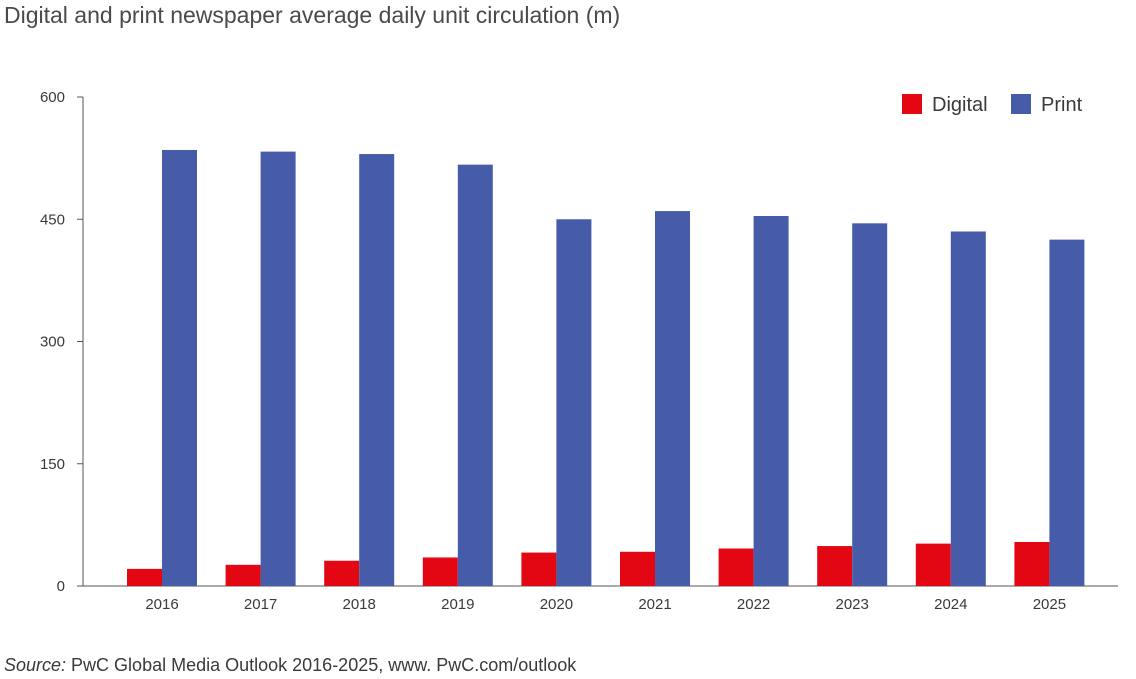  What do you see at coordinates (52, 219) in the screenshot?
I see `y-tick-label: 450` at bounding box center [52, 219].